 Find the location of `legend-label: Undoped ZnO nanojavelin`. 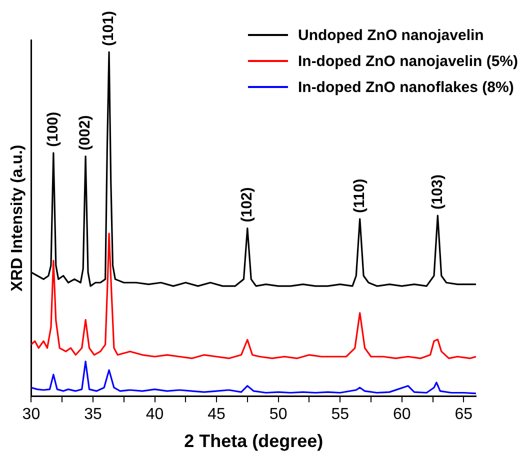

legend-label: Undoped ZnO nanojavelin is located at coordinates (391, 35).